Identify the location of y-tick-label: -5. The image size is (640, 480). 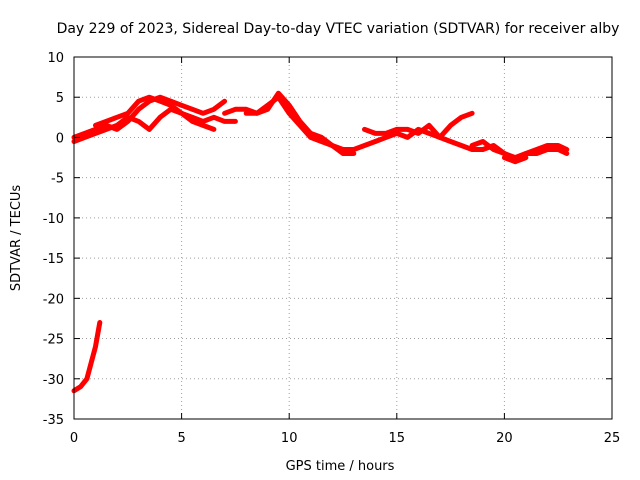
(57, 179).